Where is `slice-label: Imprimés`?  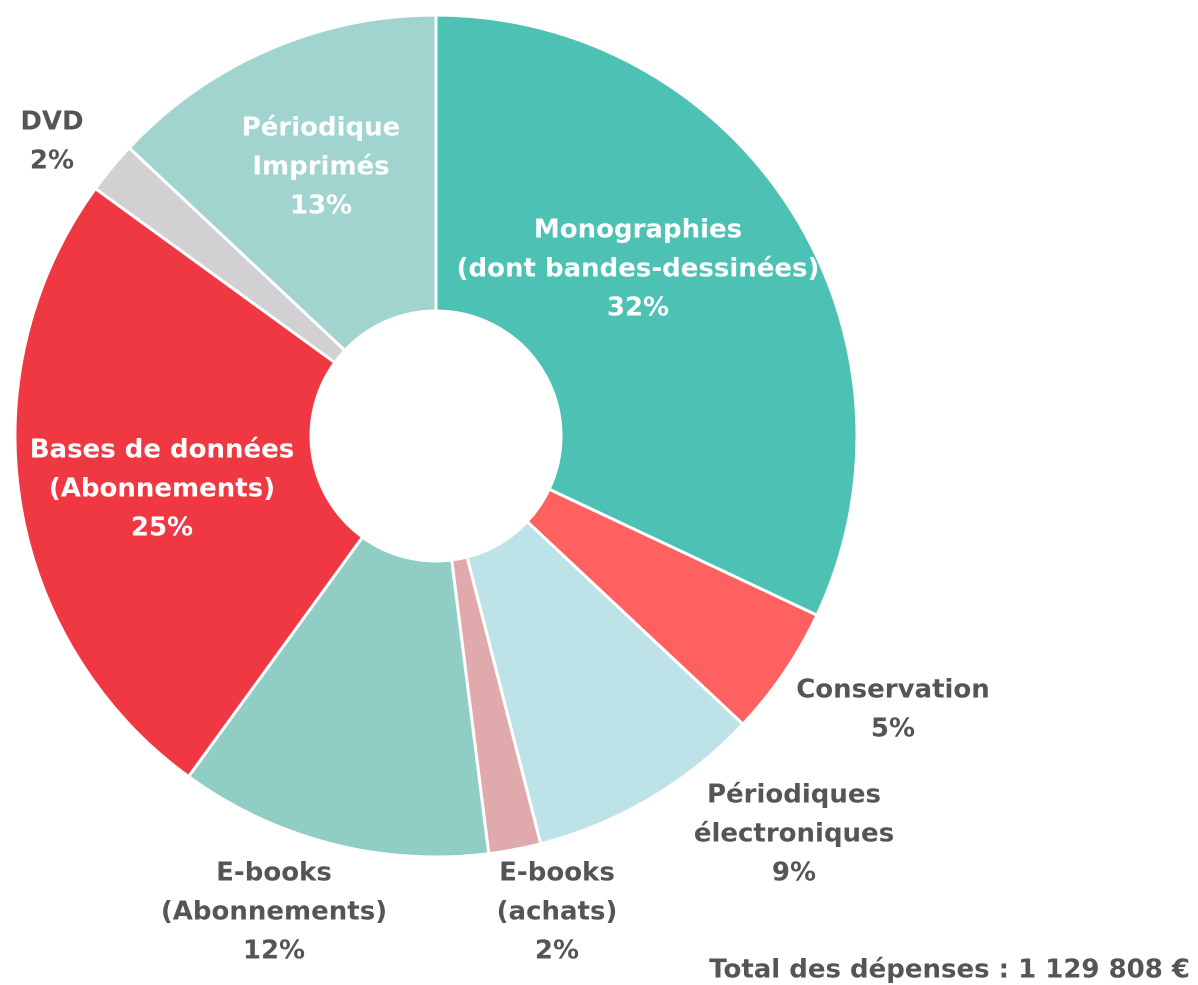
slice-label: Imprimés is located at coordinates (320, 167).